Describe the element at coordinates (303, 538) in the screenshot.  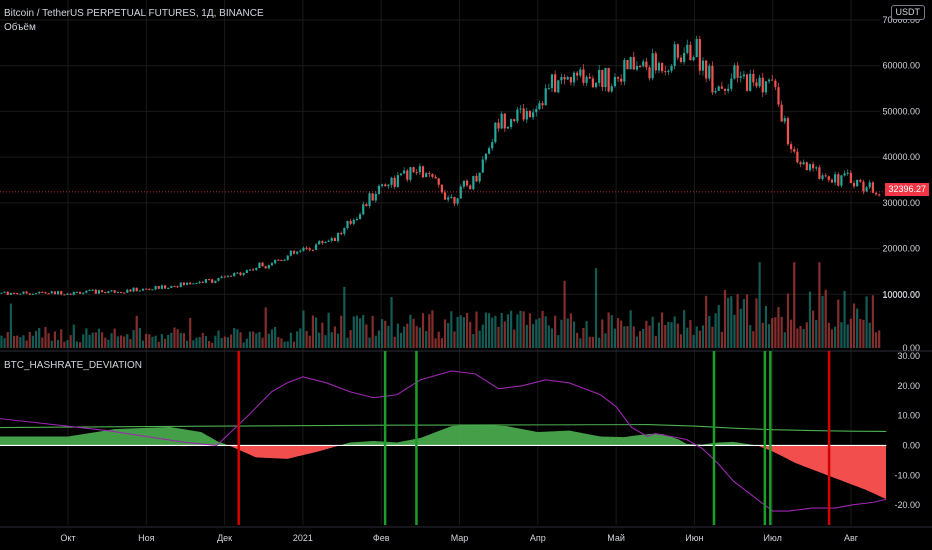
I see `time-axis-label: 2021` at that location.